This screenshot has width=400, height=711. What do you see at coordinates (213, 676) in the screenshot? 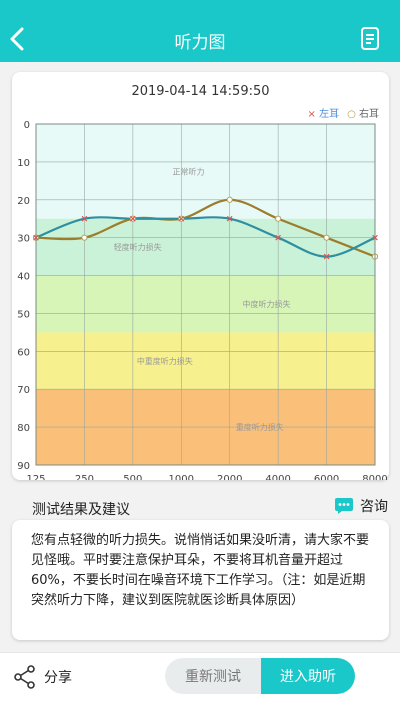
I see `retest-button: 重新测试` at bounding box center [213, 676].